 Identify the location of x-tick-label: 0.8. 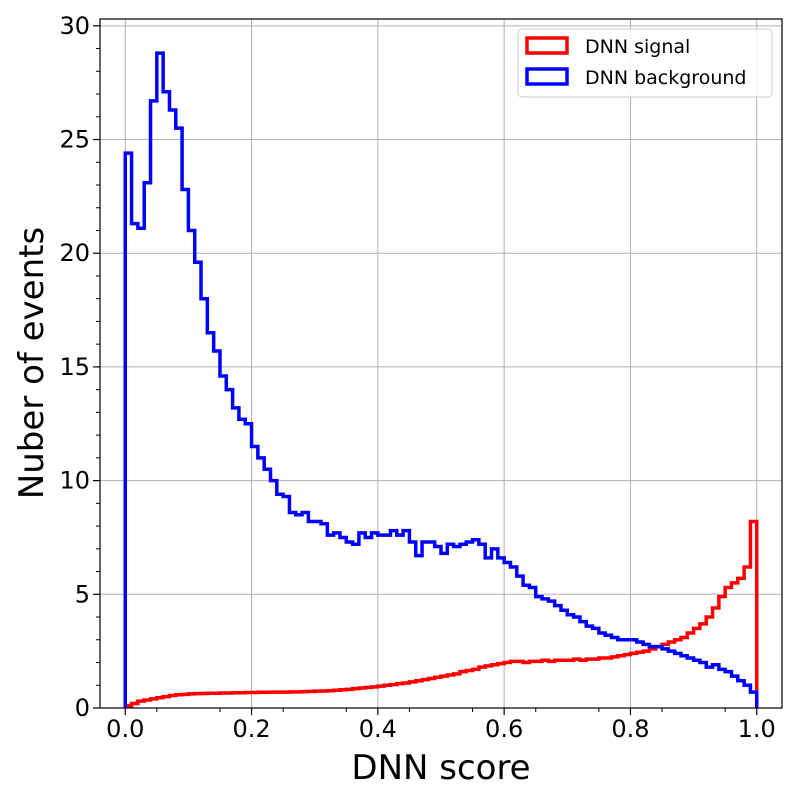
(630, 729).